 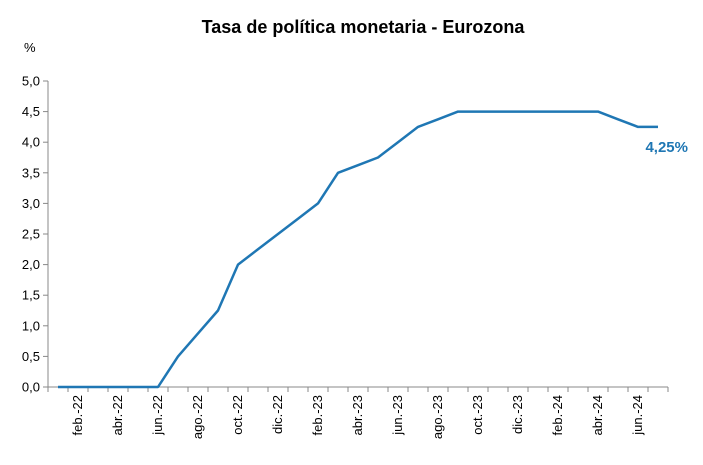 I want to click on x-tick-label: dic.-23, so click(x=517, y=414).